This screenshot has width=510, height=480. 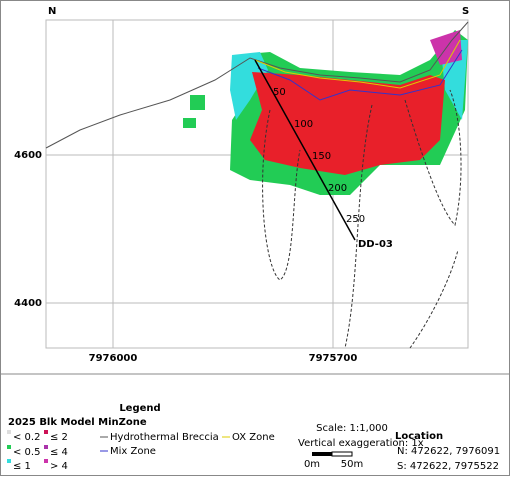 I want to click on south-label: S, so click(x=465, y=11).